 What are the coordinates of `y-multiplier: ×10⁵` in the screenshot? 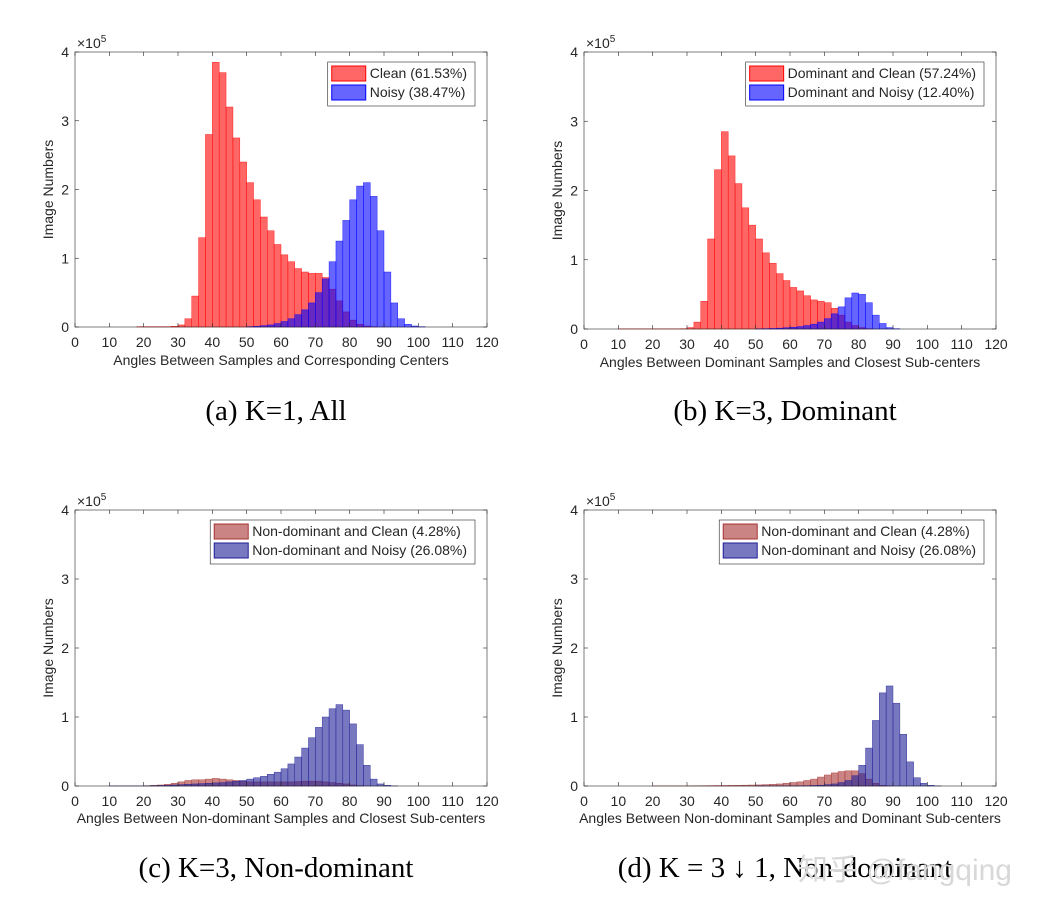 It's located at (601, 500).